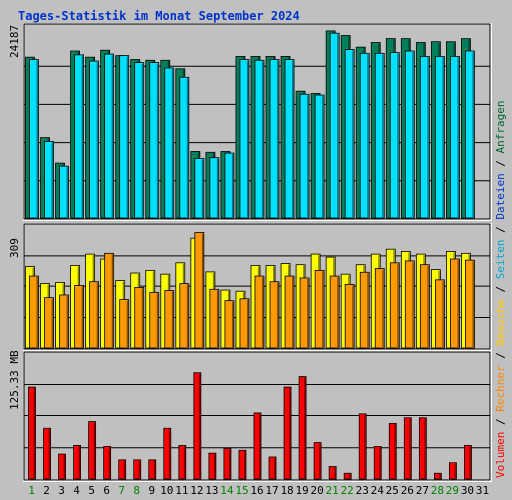  Describe the element at coordinates (482, 490) in the screenshot. I see `x-tick-label-31: 31` at that location.